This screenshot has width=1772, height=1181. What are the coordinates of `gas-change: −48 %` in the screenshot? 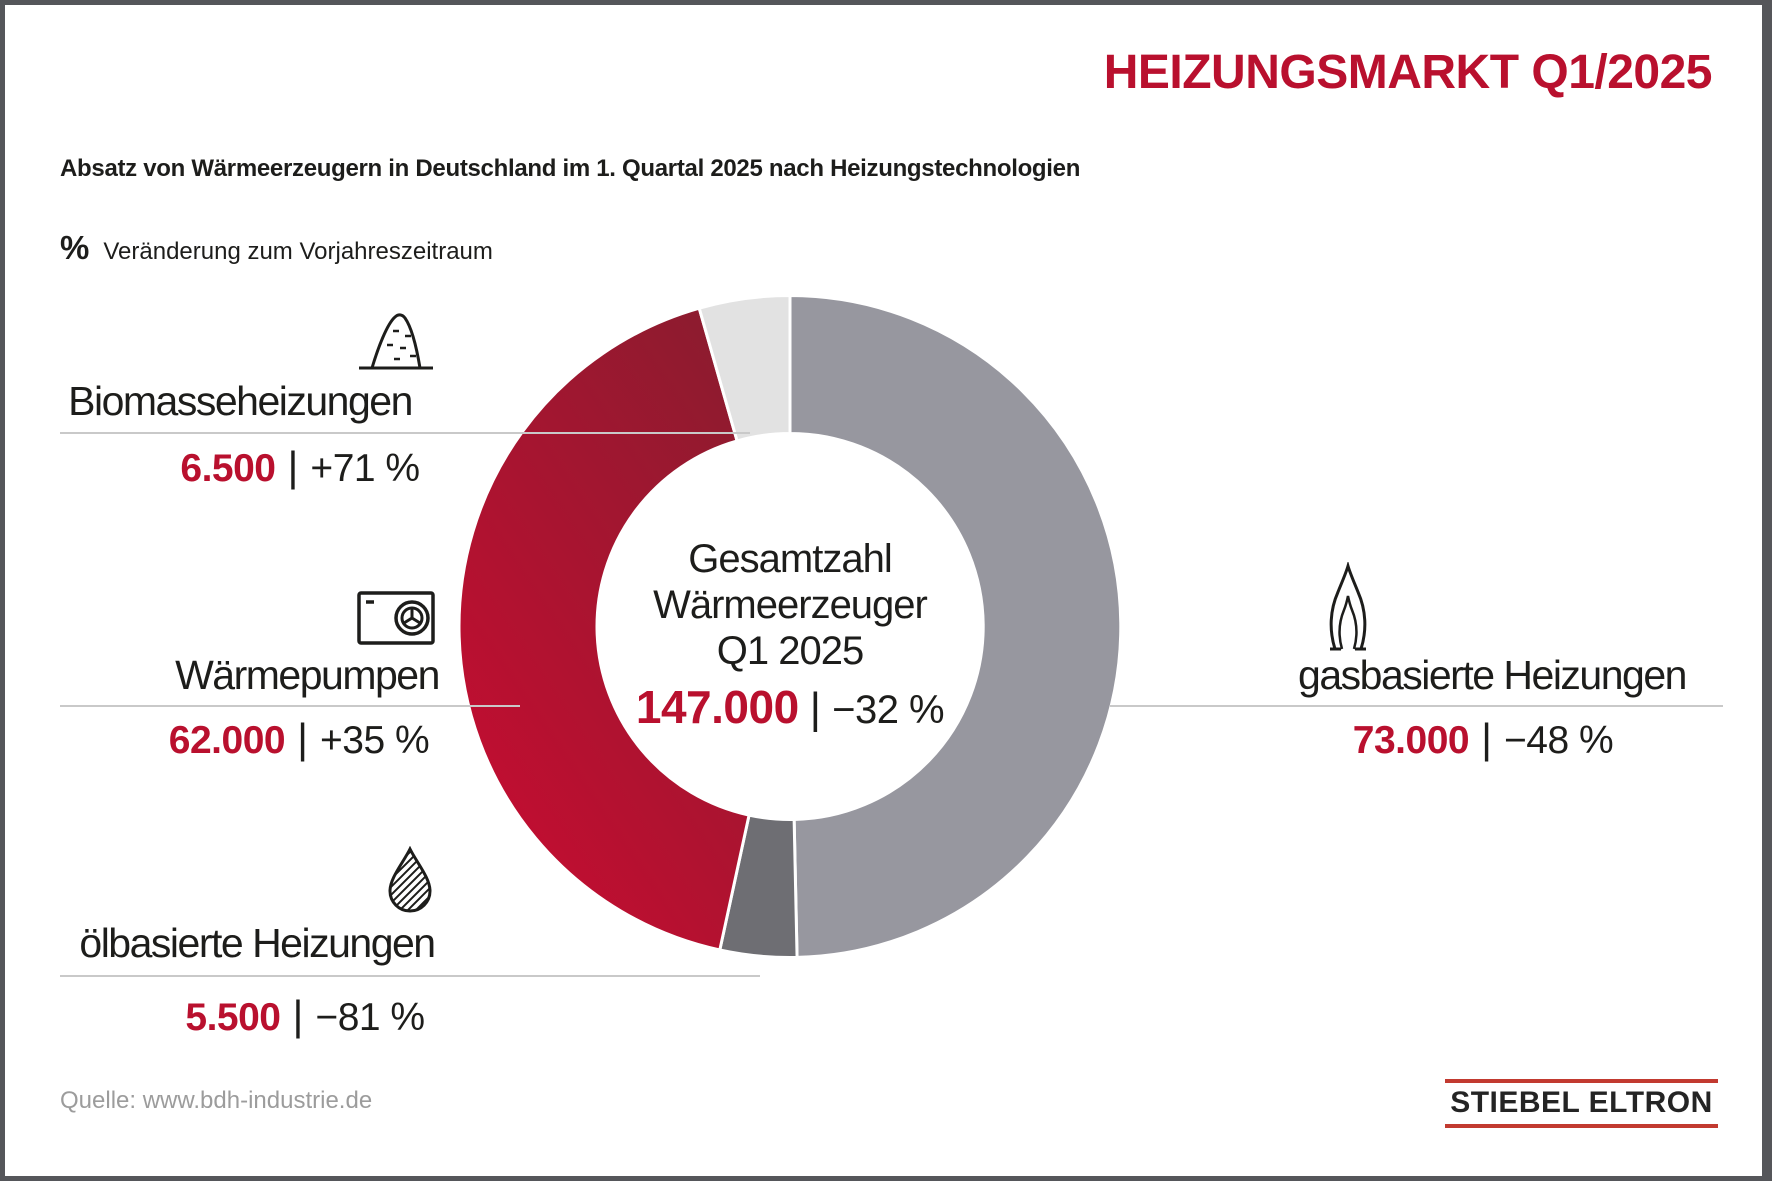 It's located at (1559, 740).